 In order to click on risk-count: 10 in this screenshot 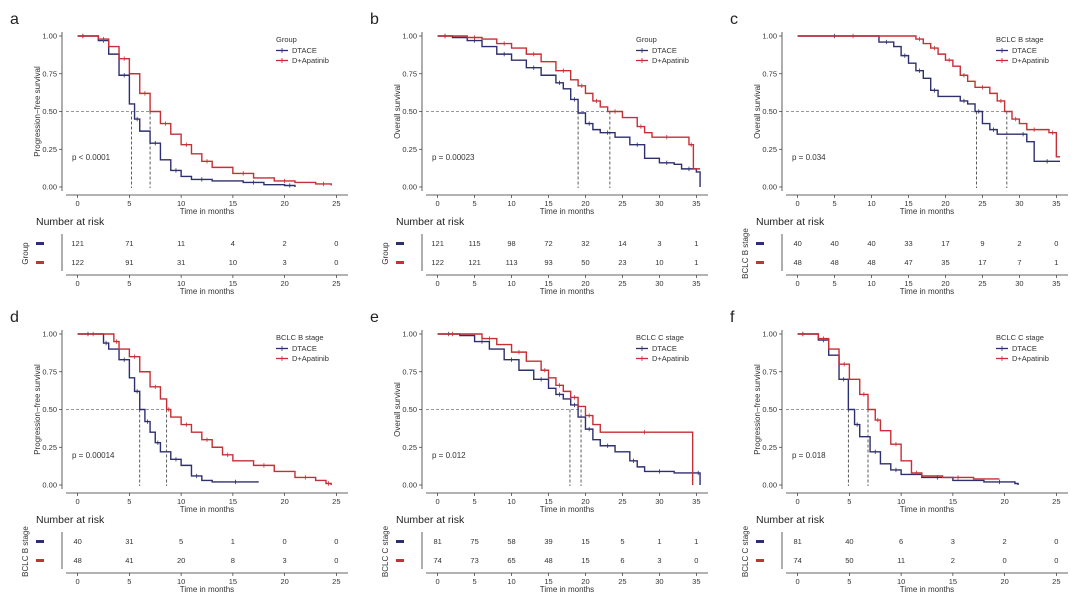, I will do `click(659, 262)`.